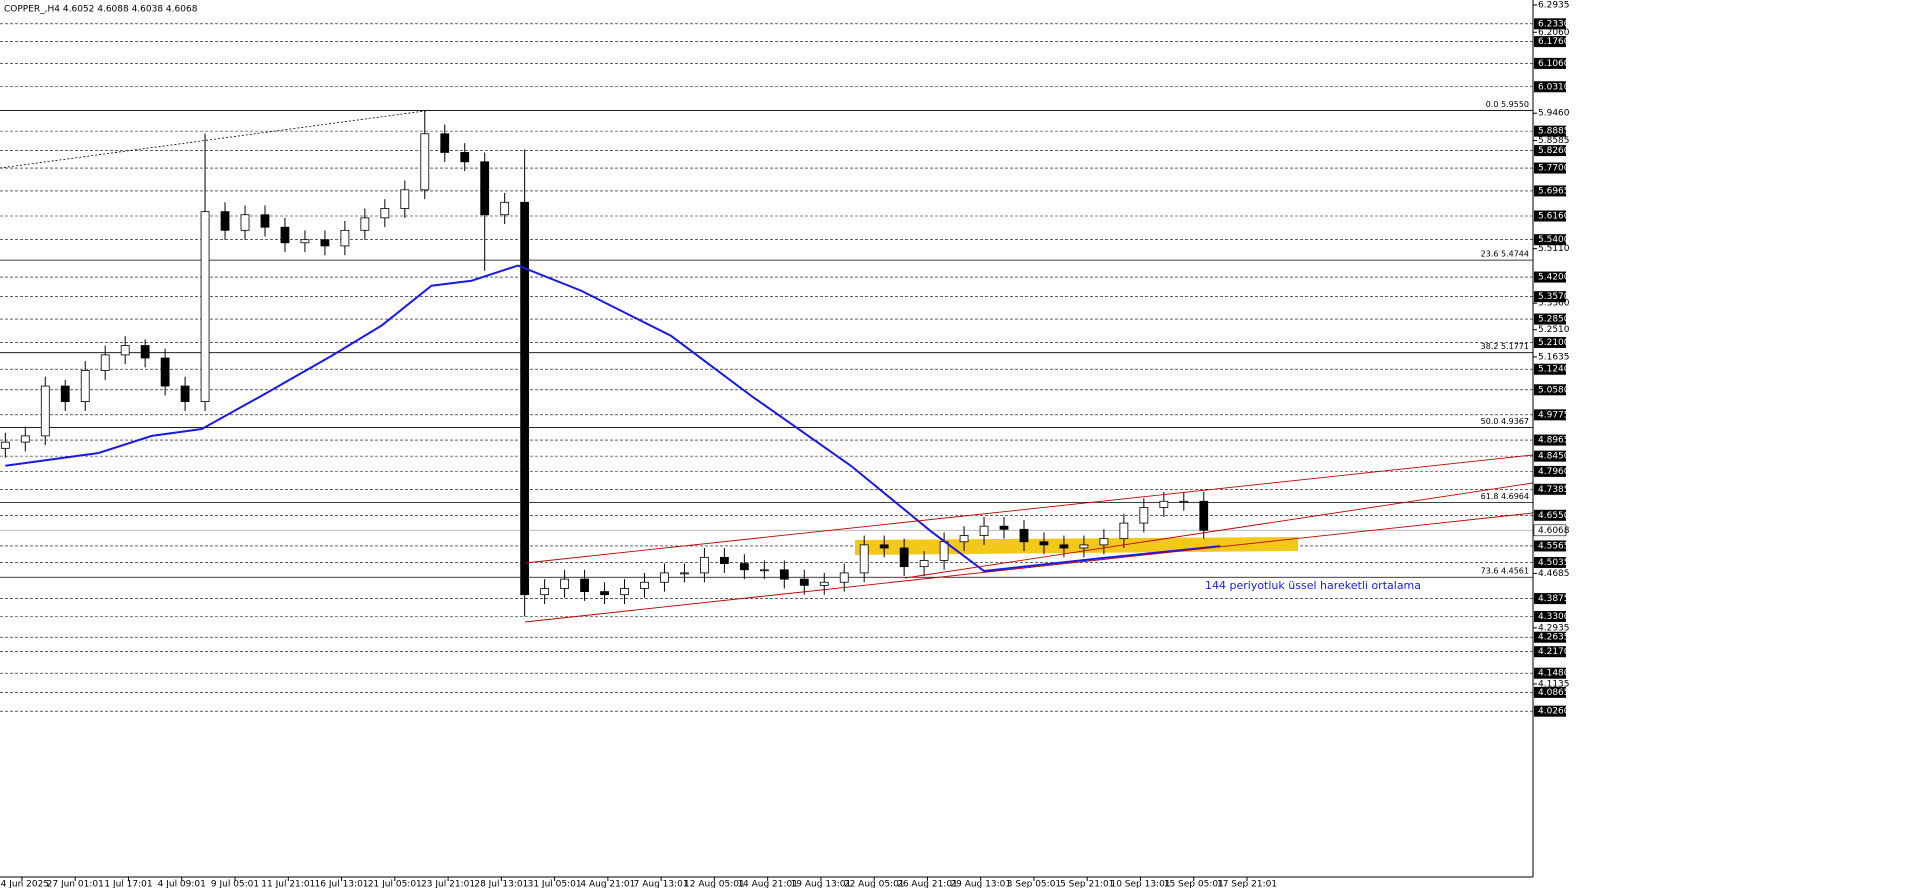  I want to click on level-label: 5.0580, so click(1554, 390).